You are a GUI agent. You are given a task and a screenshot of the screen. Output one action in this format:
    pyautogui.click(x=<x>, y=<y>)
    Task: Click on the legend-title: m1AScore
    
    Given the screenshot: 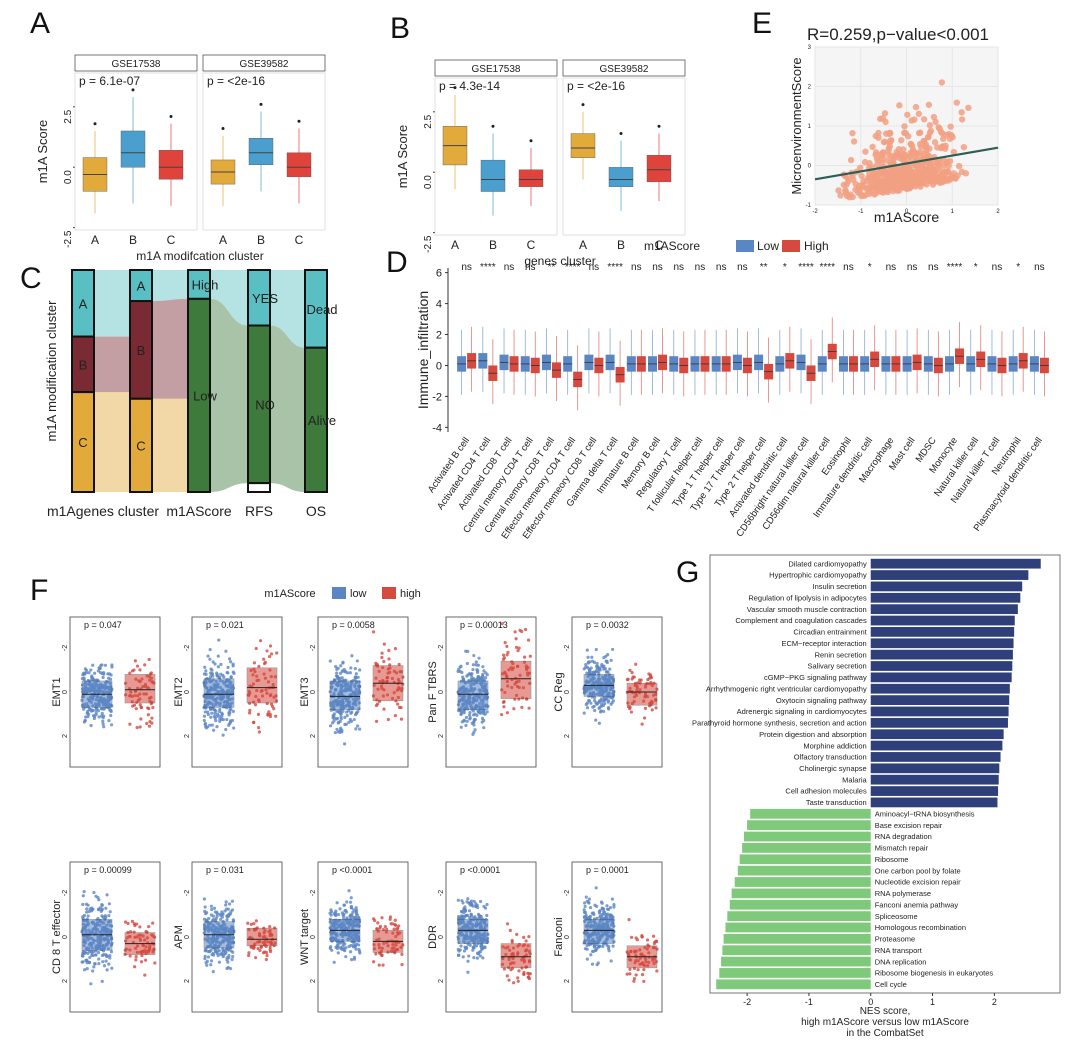 What is the action you would take?
    pyautogui.click(x=289, y=594)
    